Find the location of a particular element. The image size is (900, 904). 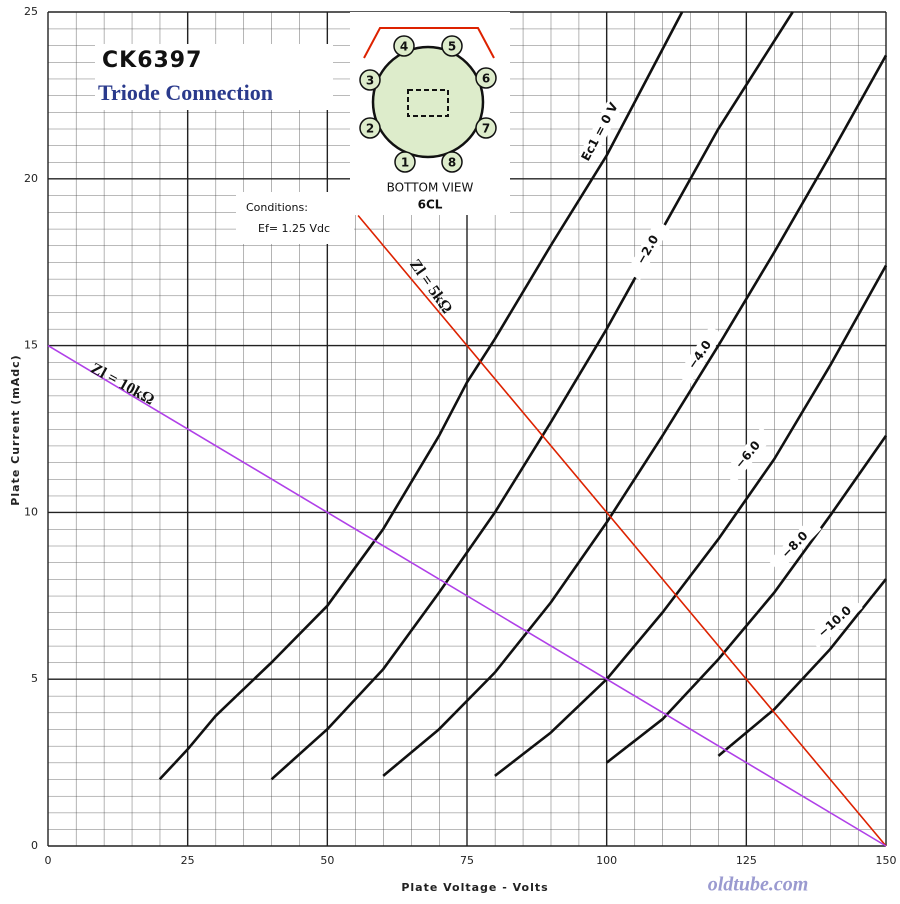

y-tick-label: 15 is located at coordinates (31, 345).